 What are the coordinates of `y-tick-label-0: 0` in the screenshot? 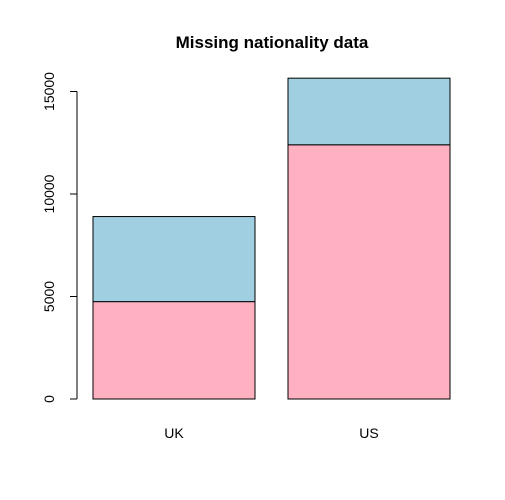 It's located at (49, 399).